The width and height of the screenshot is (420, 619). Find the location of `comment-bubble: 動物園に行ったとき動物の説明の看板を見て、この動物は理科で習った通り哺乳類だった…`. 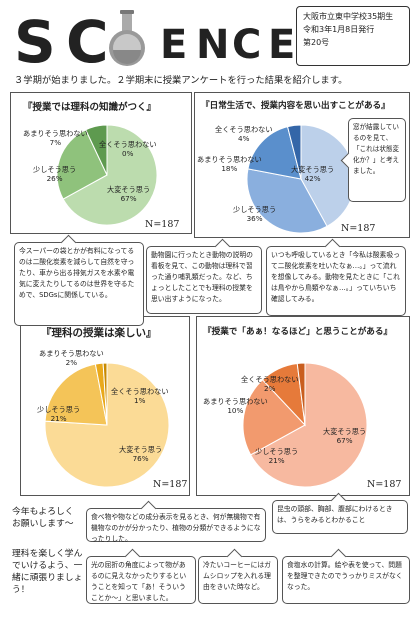

comment-bubble: 動物園に行ったとき動物の説明の看板を見て、この動物は理科で習った通り哺乳類だった… is located at coordinates (204, 276).